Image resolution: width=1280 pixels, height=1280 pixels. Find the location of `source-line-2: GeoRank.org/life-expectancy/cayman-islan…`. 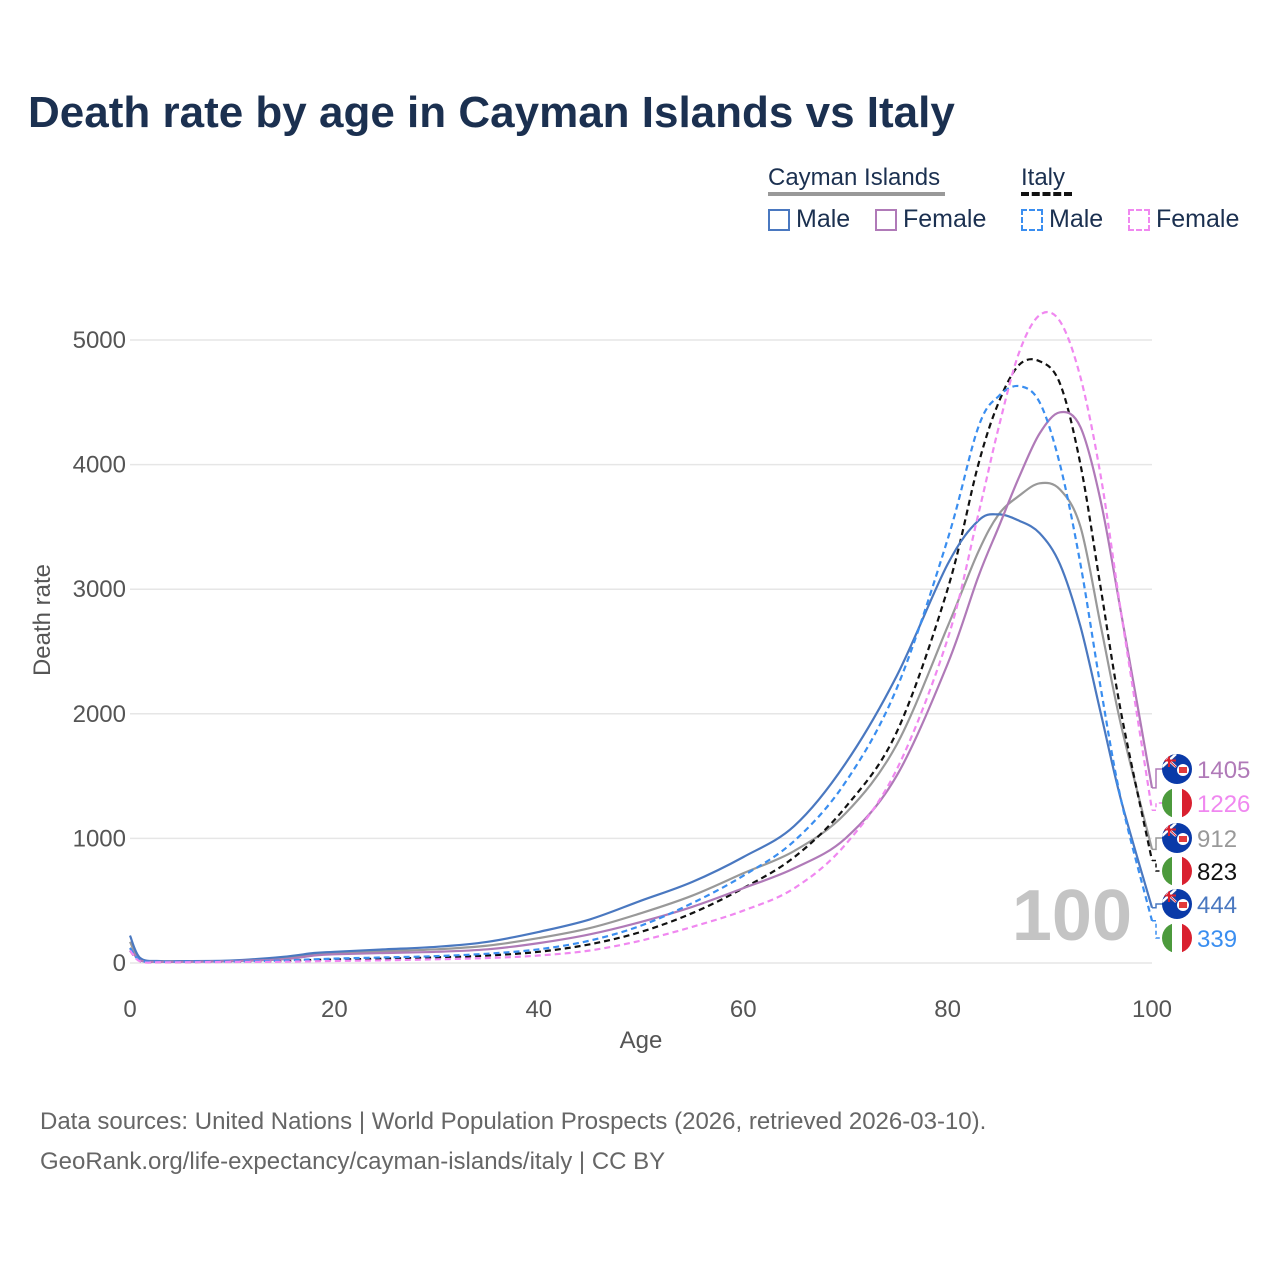

source-line-2: GeoRank.org/life-expectancy/cayman-islan… is located at coordinates (353, 1161).